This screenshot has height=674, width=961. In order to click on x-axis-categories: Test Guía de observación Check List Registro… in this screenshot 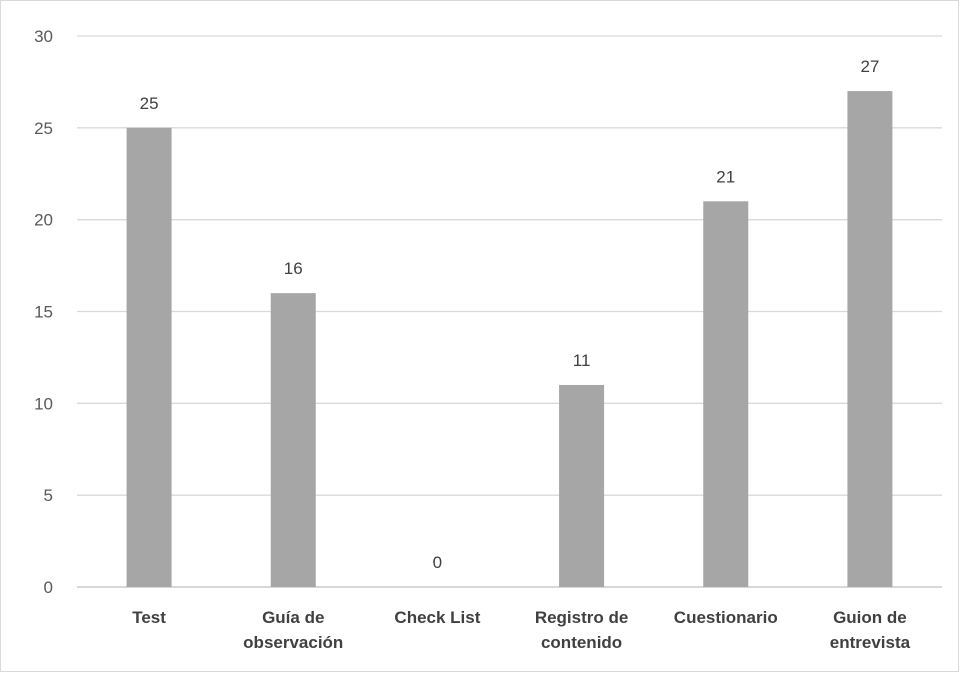, I will do `click(521, 630)`.